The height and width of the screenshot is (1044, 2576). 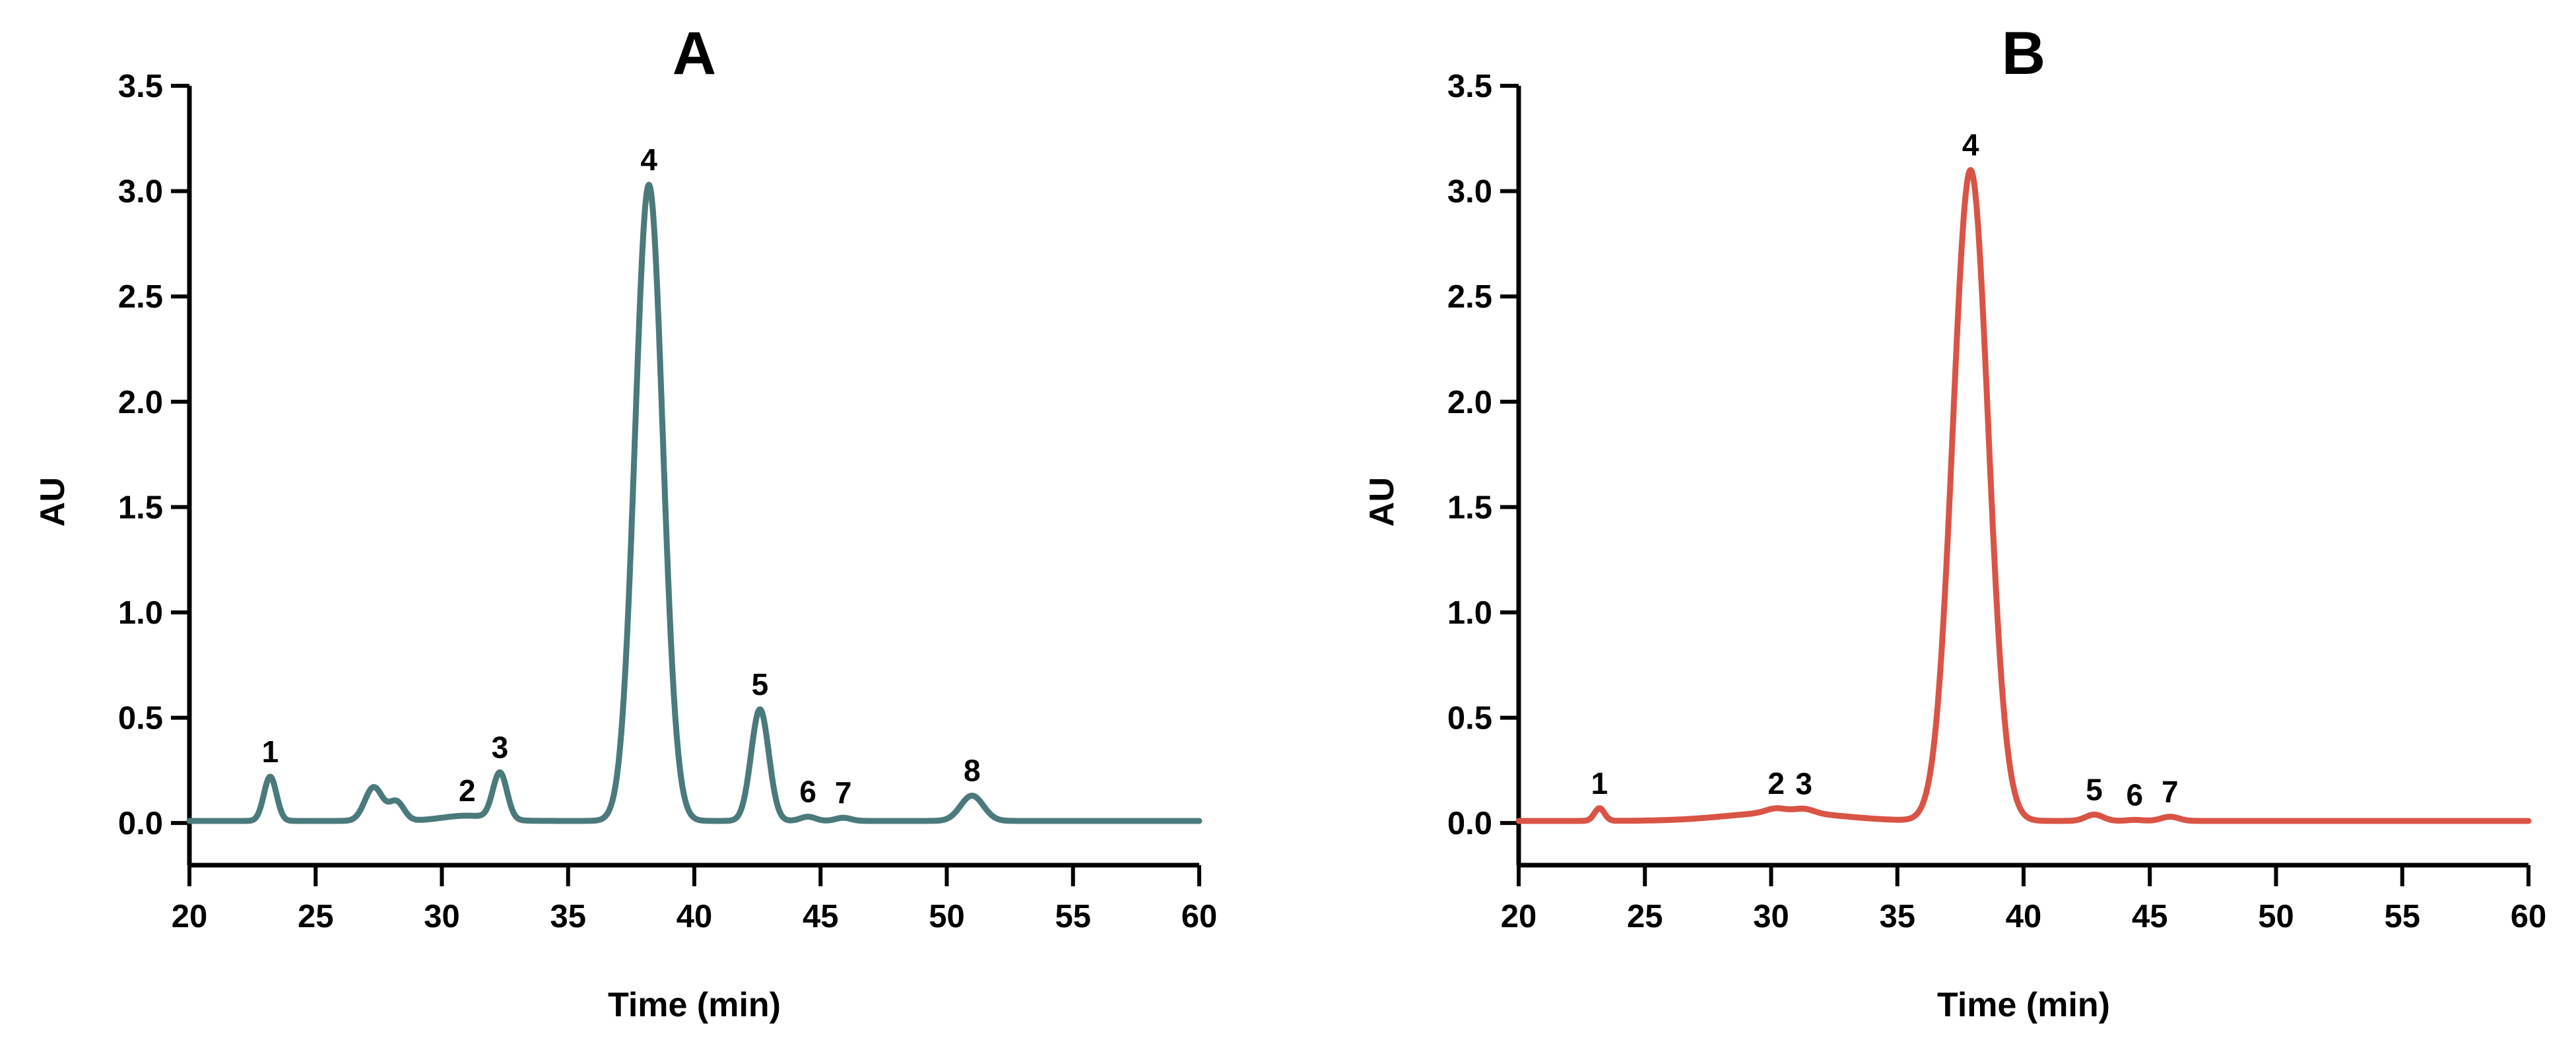 What do you see at coordinates (972, 771) in the screenshot?
I see `peak-label: 8` at bounding box center [972, 771].